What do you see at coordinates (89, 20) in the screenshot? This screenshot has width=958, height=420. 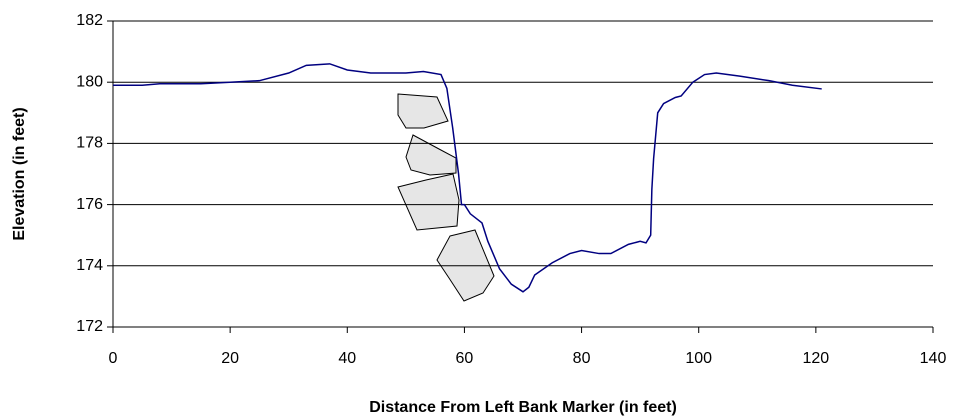 I see `y-tick-label: 182` at bounding box center [89, 20].